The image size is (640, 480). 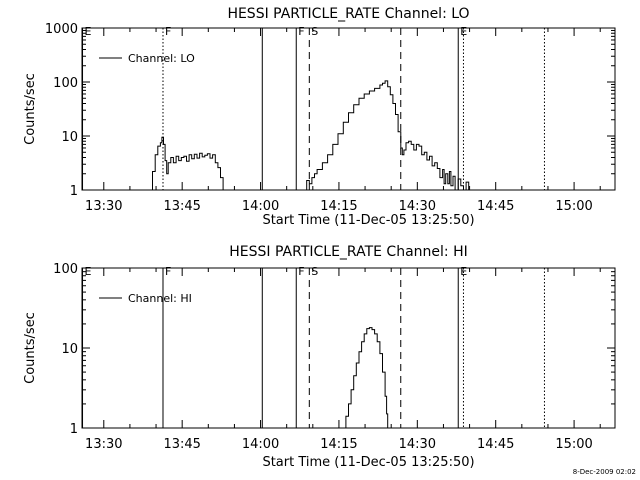 What do you see at coordinates (366, 378) in the screenshot?
I see `series-line-hi` at bounding box center [366, 378].